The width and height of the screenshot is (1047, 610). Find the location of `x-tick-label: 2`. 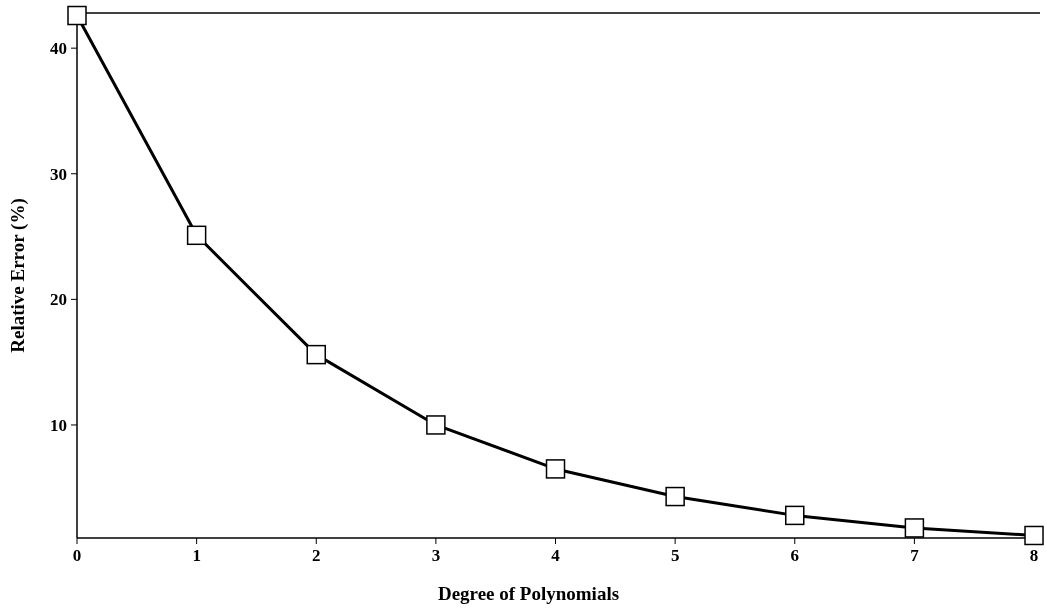

x-tick-label: 2 is located at coordinates (316, 555).